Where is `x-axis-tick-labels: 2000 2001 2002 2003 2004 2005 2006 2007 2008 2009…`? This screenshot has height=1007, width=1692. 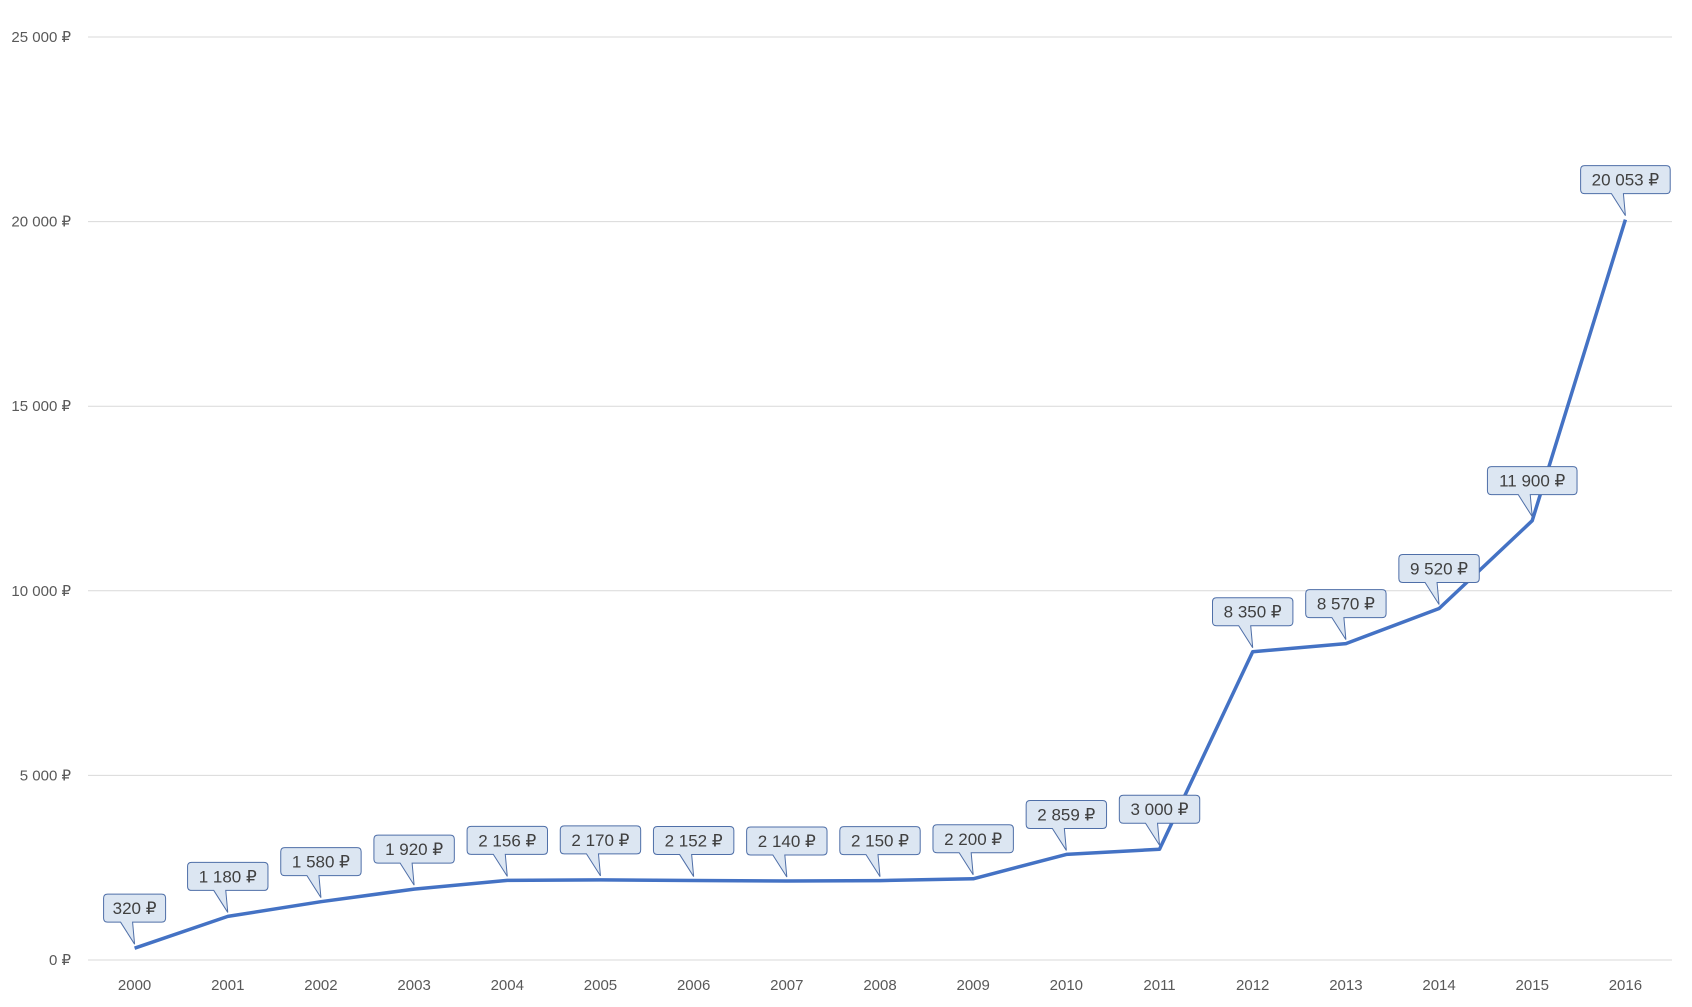
x-axis-tick-labels: 2000 2001 2002 2003 2004 2005 2006 2007 2008 2009… is located at coordinates (880, 985).